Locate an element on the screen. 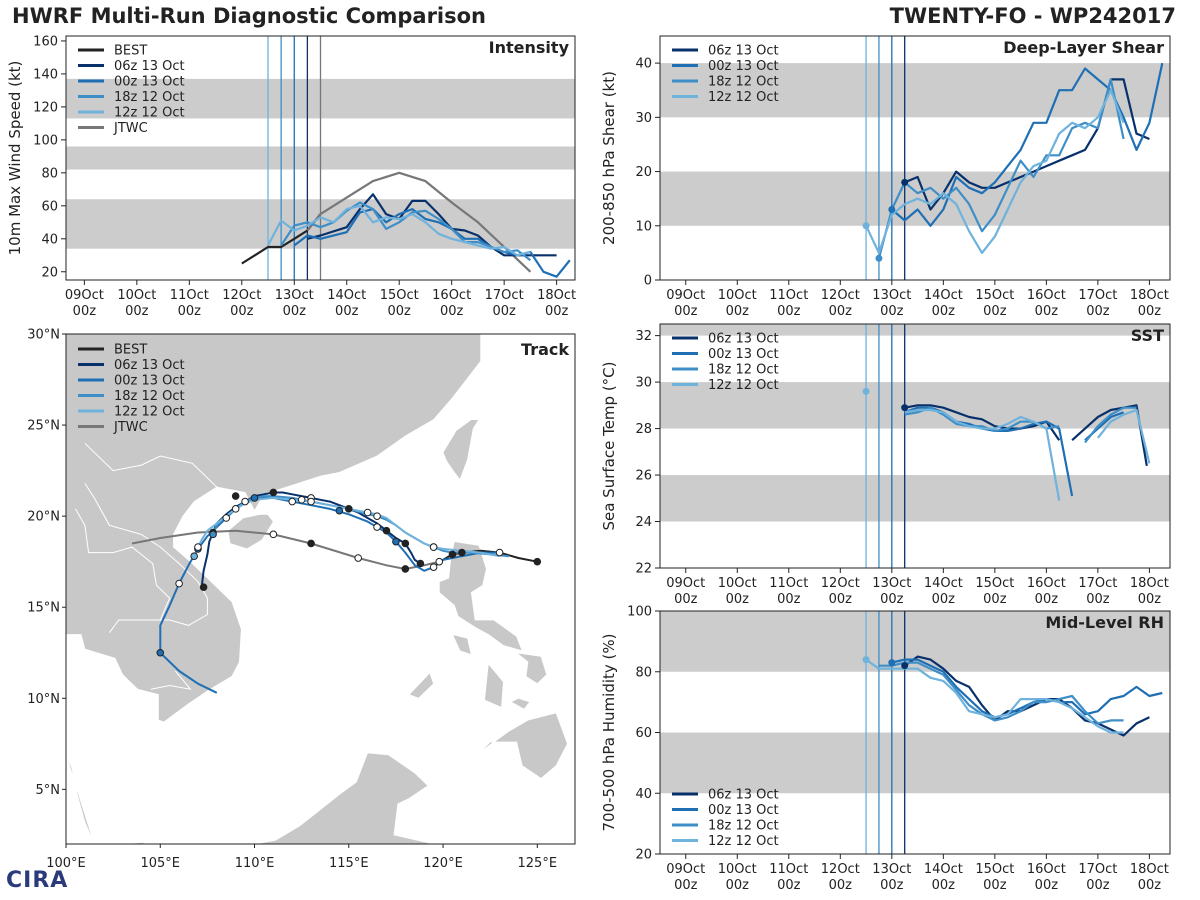  panel-title: Intensity is located at coordinates (529, 47).